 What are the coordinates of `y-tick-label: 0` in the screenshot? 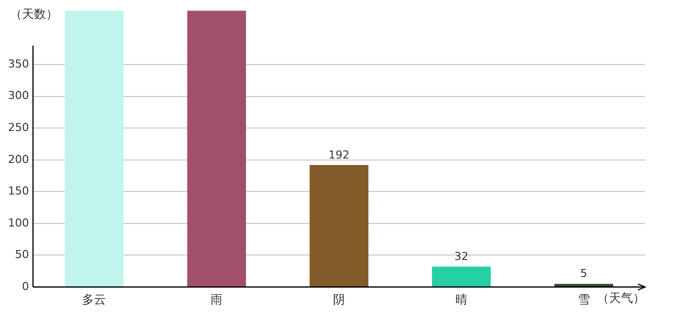 It's located at (25, 286).